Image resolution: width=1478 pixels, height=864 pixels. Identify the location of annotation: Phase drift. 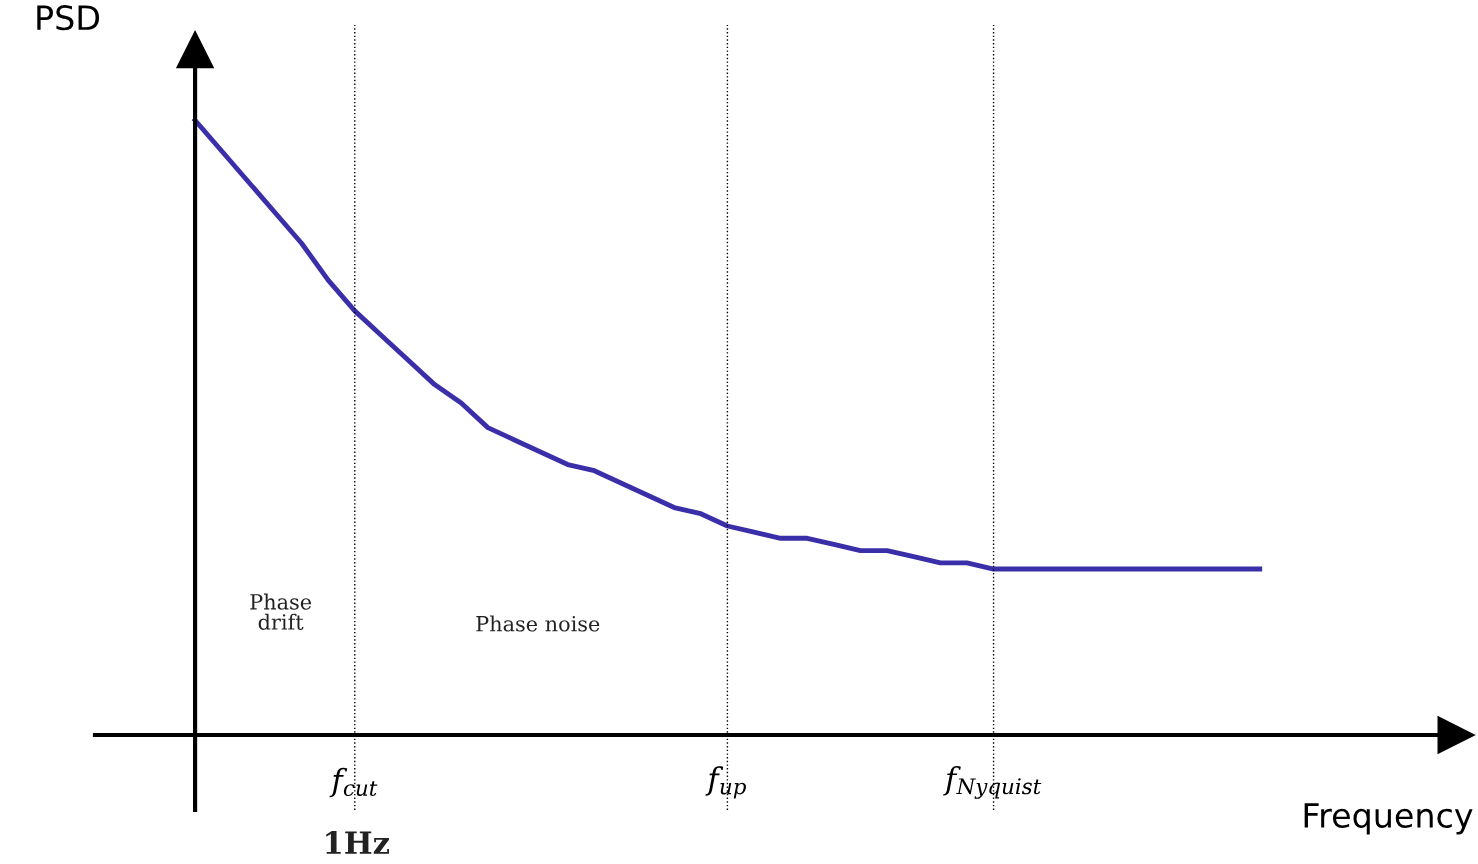
(281, 611).